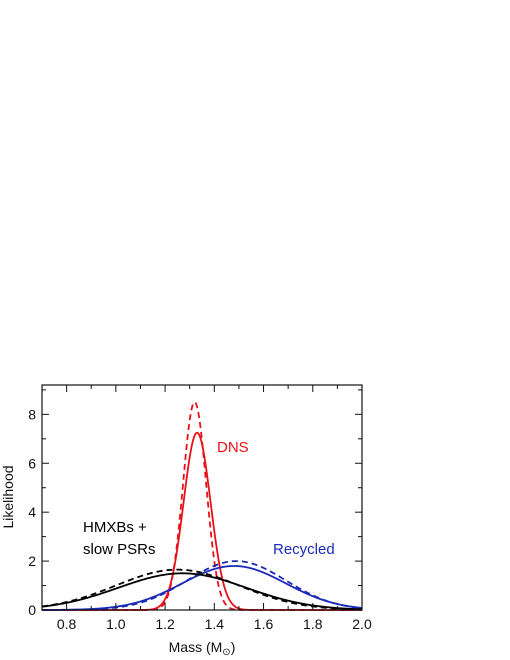  I want to click on x-axis-title: Mass (M⊙), so click(202, 648).